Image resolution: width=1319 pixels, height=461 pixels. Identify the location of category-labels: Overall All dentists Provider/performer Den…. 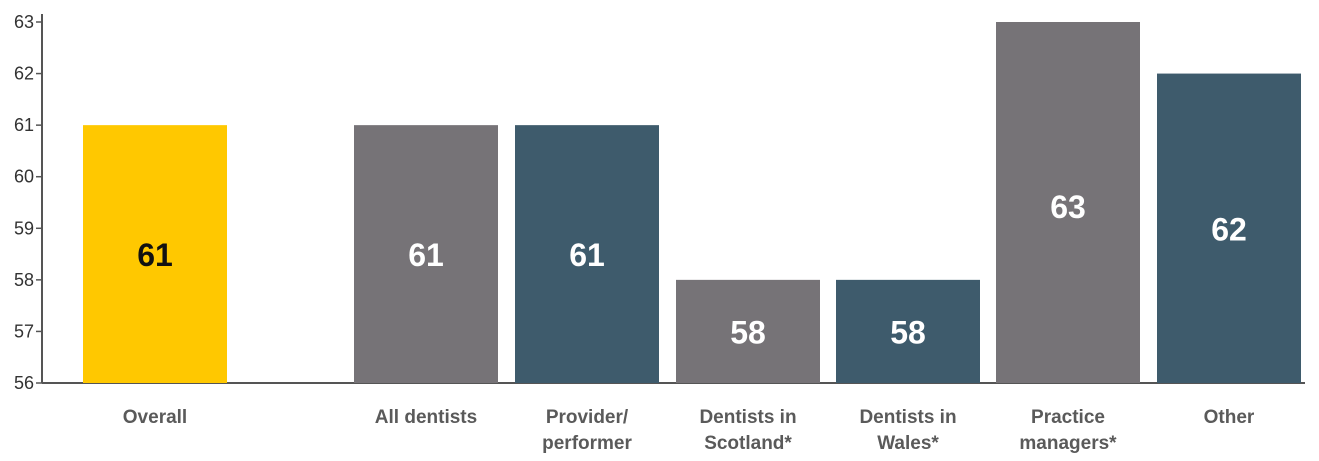
(689, 430).